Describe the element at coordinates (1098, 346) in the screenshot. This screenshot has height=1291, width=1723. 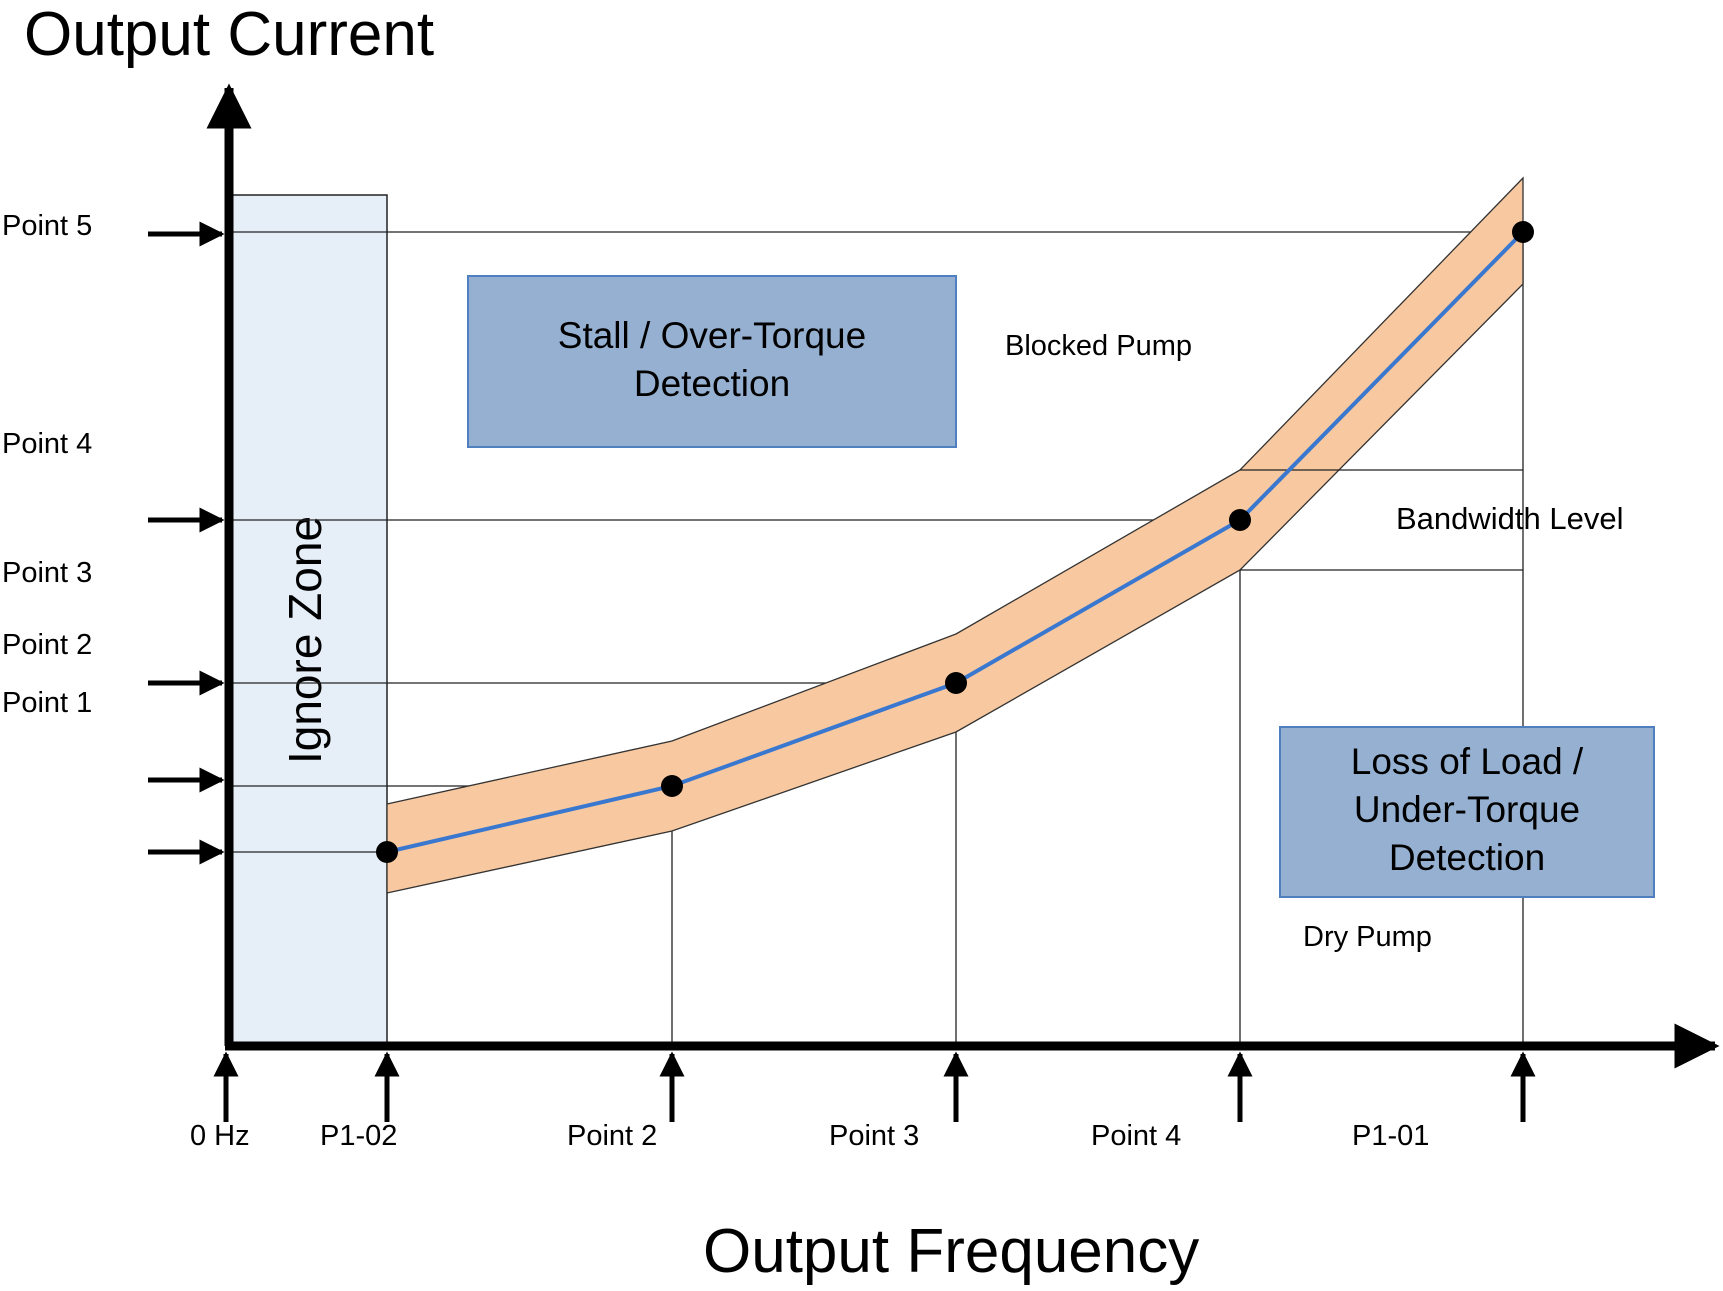
I see `blocked-pump-label: Blocked Pump` at that location.